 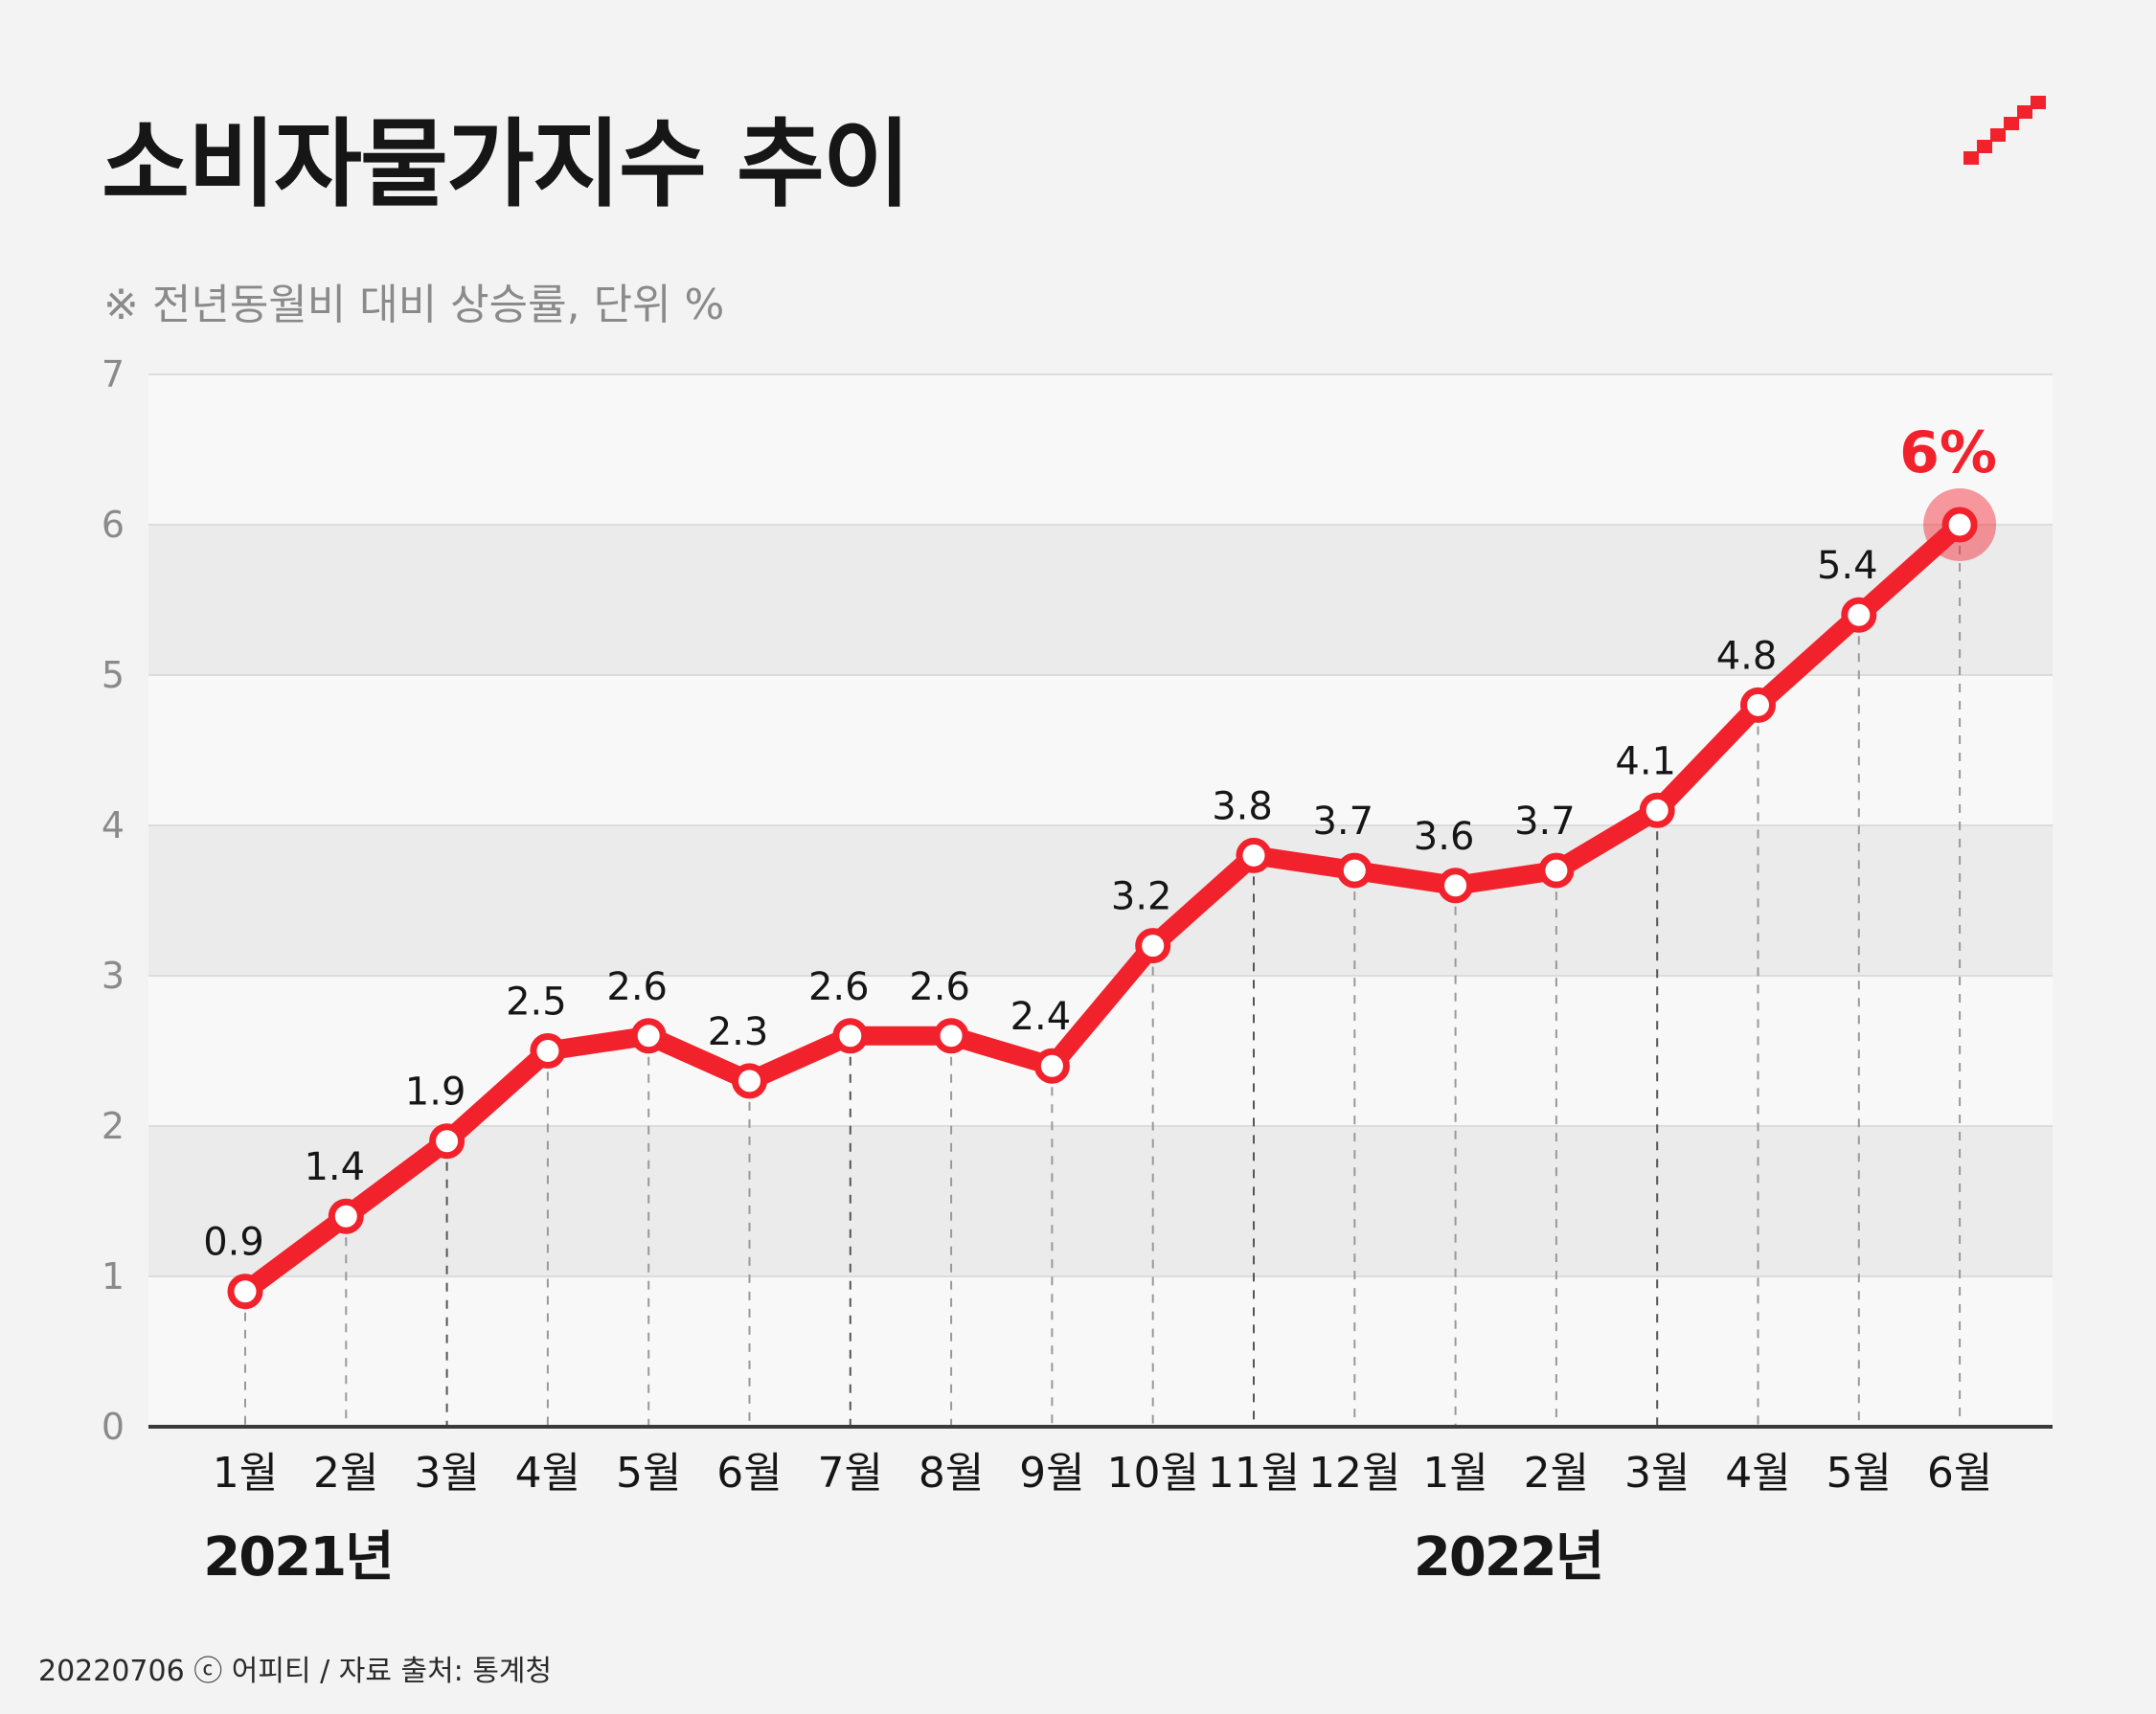 I want to click on chart-subtitle: ※ 전년동월비 대비 상승률, 단위 %, so click(x=414, y=305).